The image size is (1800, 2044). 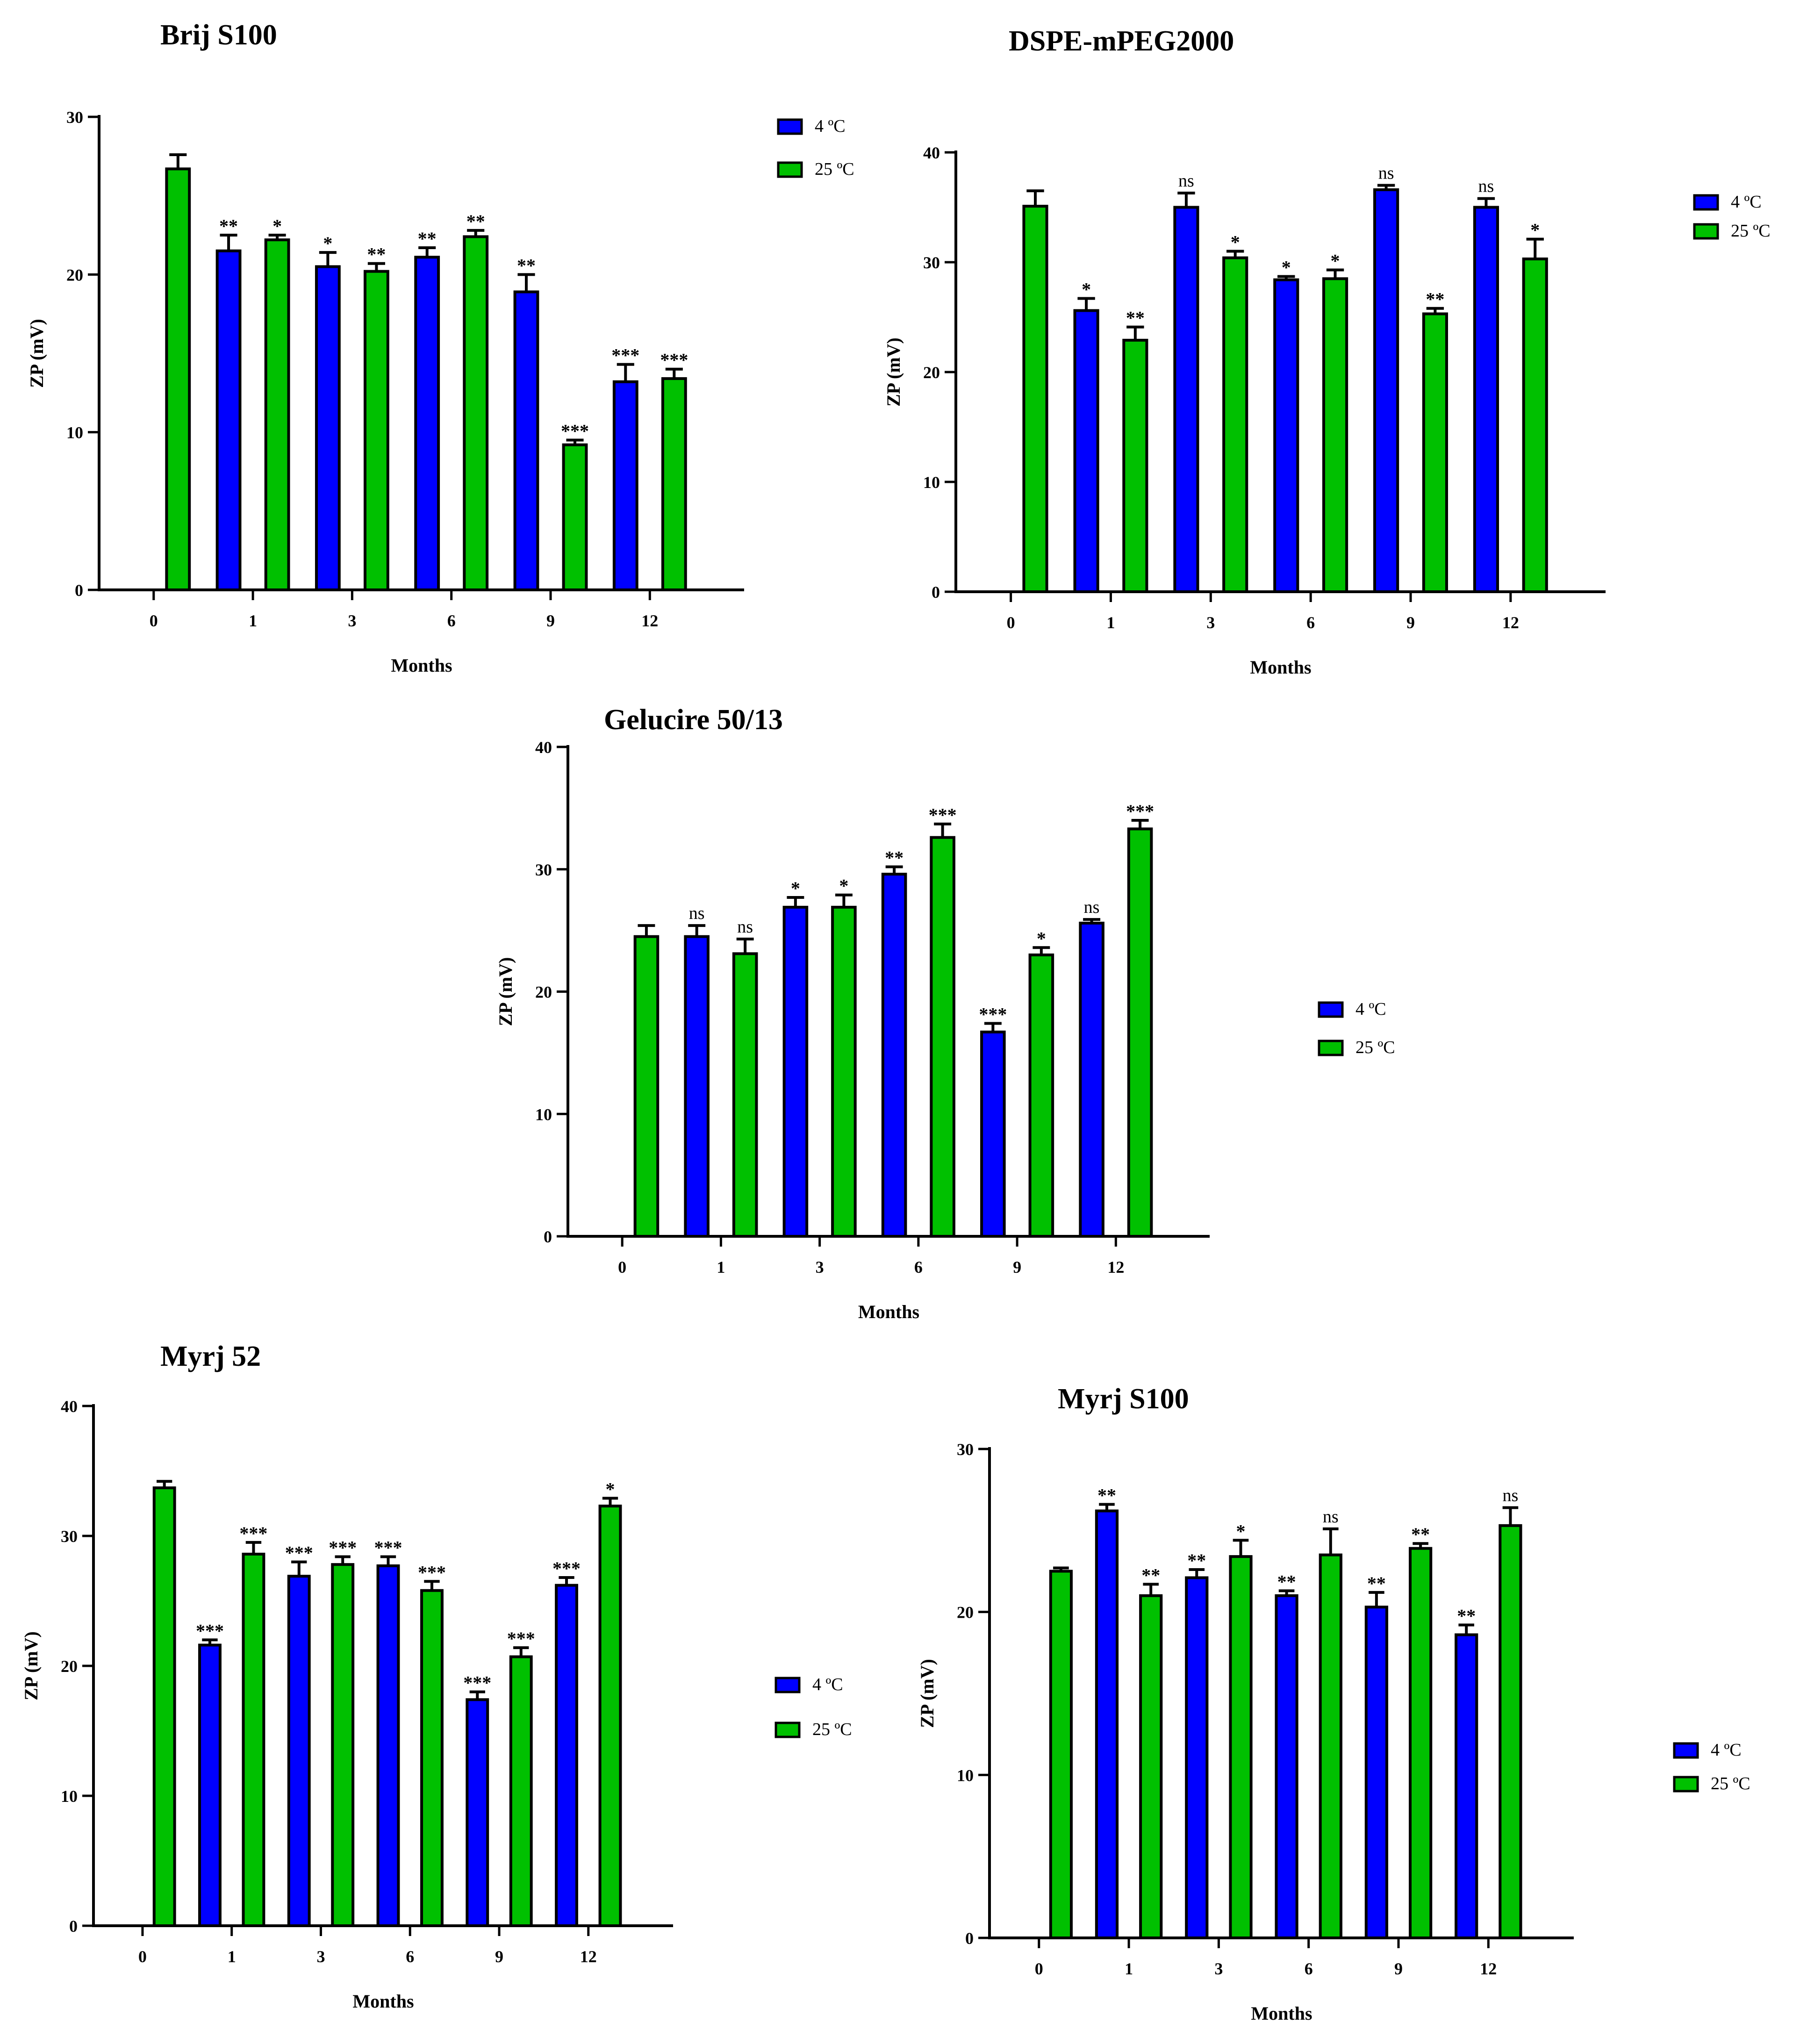 What do you see at coordinates (1280, 667) in the screenshot?
I see `x-axis-label: Months` at bounding box center [1280, 667].